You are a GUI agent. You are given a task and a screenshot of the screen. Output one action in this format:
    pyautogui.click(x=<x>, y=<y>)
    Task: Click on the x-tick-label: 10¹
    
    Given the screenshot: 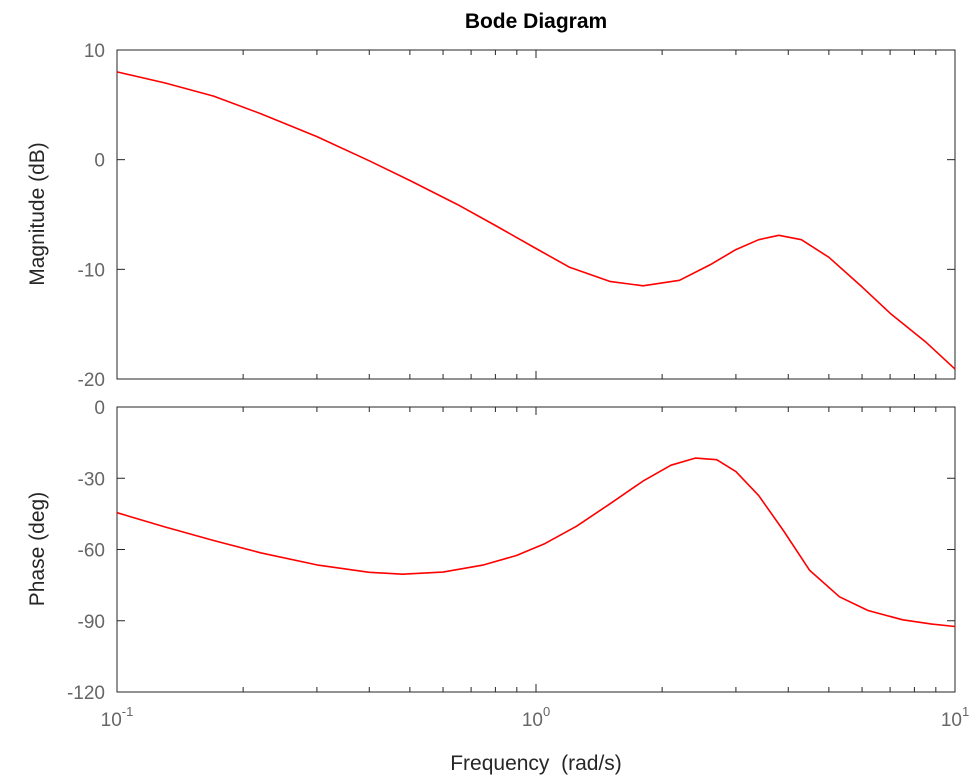 What is the action you would take?
    pyautogui.click(x=955, y=717)
    